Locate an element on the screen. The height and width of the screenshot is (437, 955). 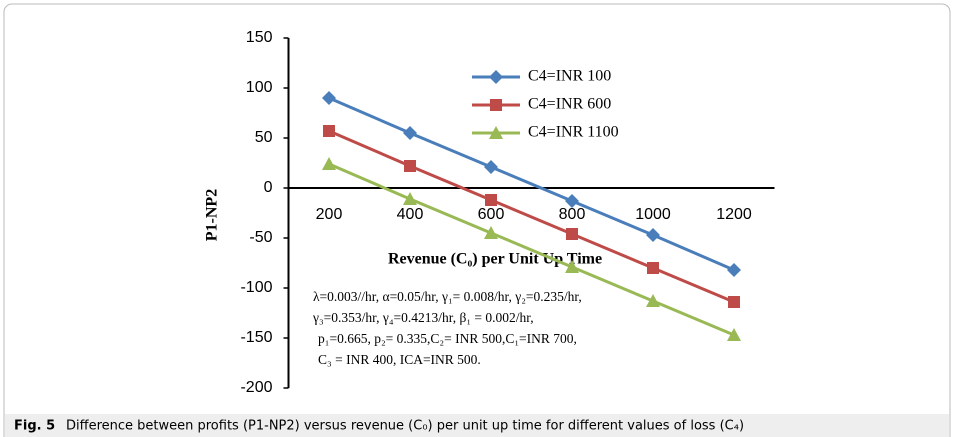
legend-label: C4=INR 1100 is located at coordinates (573, 132).